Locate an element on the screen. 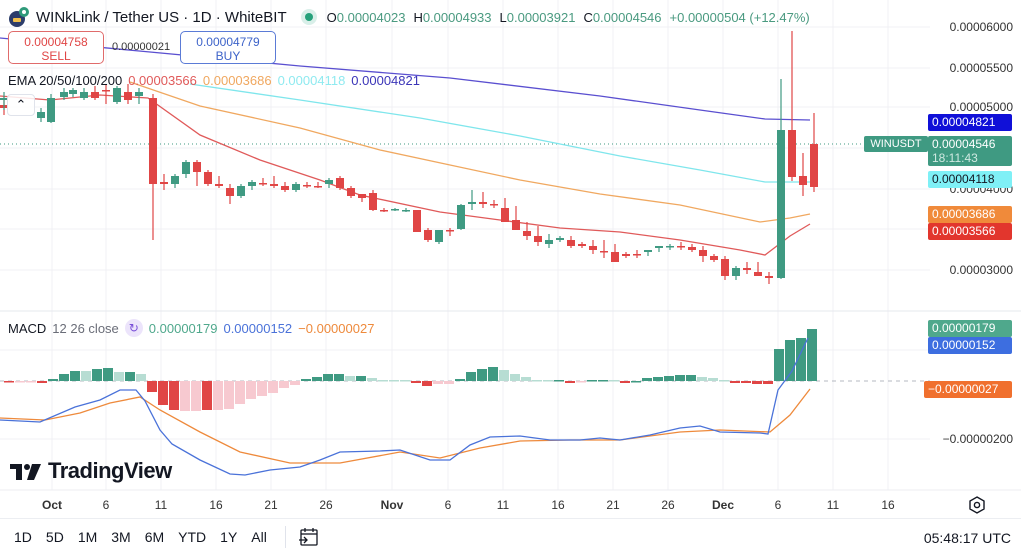 Image resolution: width=1021 pixels, height=555 pixels. range-ytd-button: YTD is located at coordinates (192, 537).